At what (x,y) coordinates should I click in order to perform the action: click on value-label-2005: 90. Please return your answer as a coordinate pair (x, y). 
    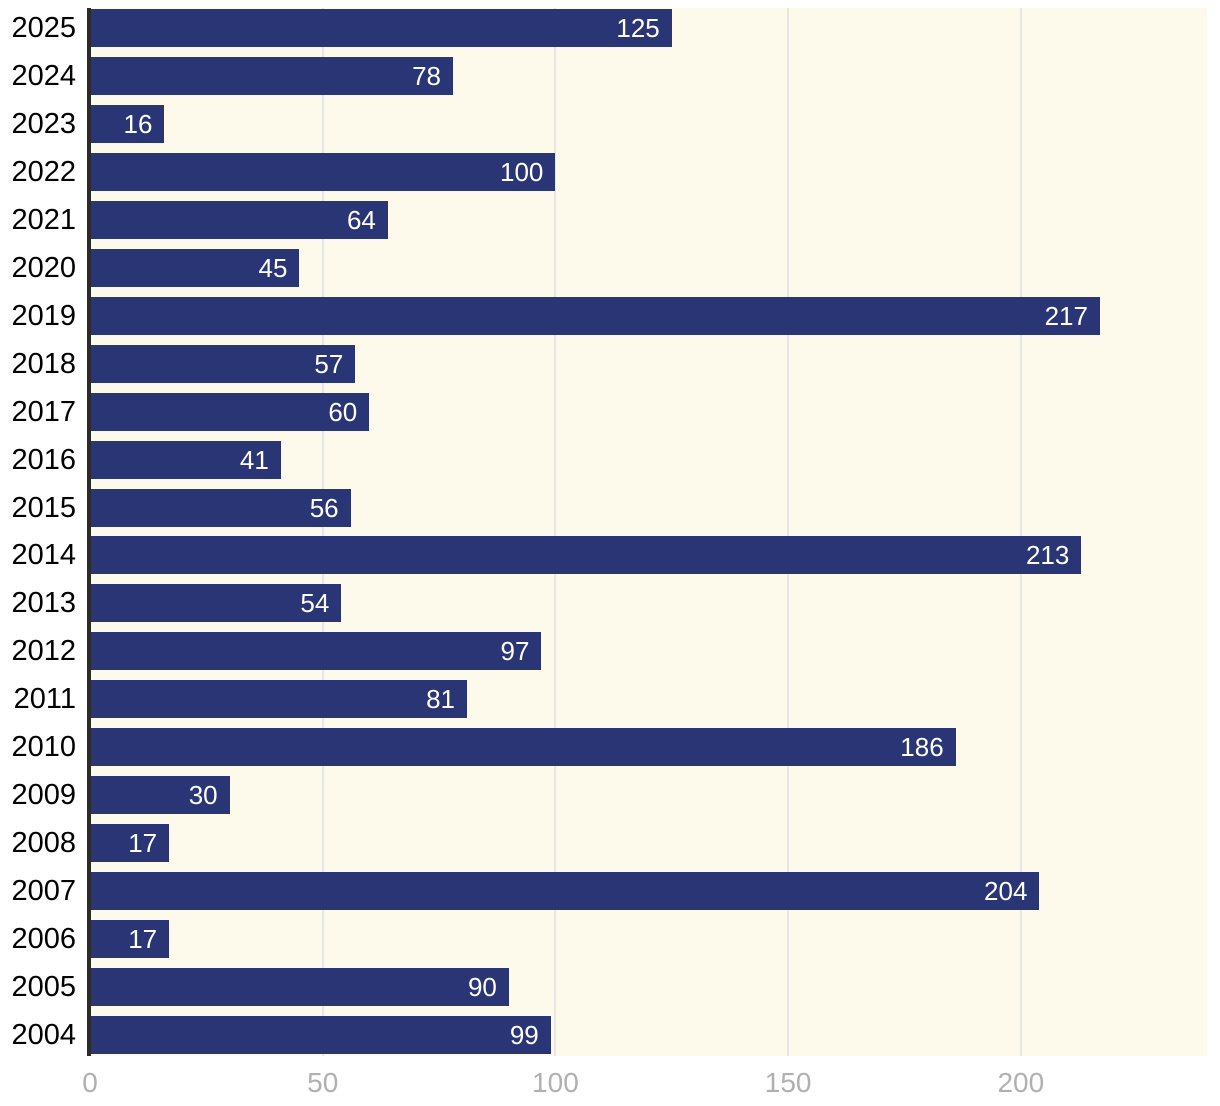
    Looking at the image, I should click on (482, 987).